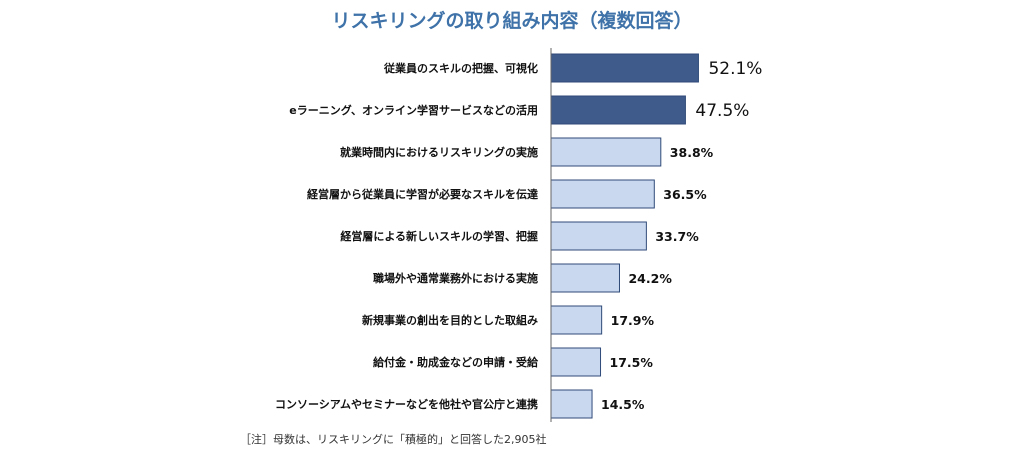 The width and height of the screenshot is (1024, 456). What do you see at coordinates (633, 320) in the screenshot?
I see `value-label: 17.9%` at bounding box center [633, 320].